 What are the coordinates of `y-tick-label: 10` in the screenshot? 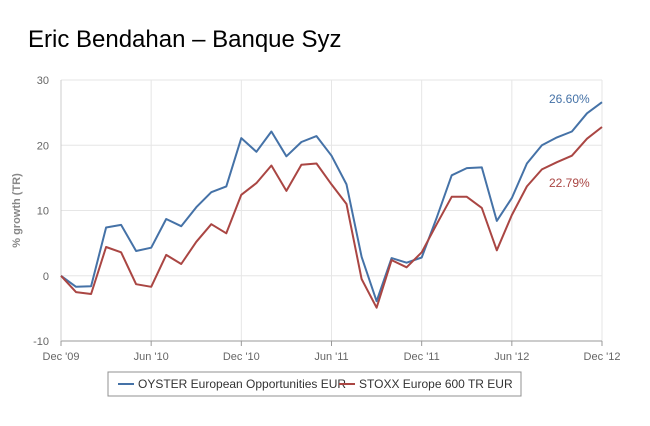 It's located at (43, 212).